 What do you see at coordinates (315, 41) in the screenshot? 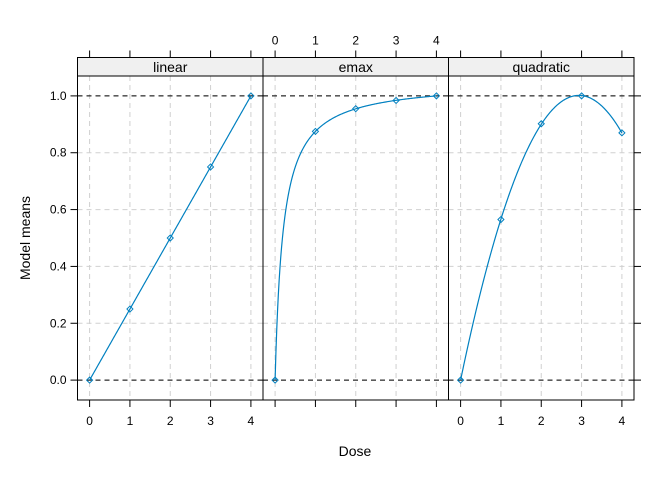
I see `x-tick-label-top: 1` at bounding box center [315, 41].